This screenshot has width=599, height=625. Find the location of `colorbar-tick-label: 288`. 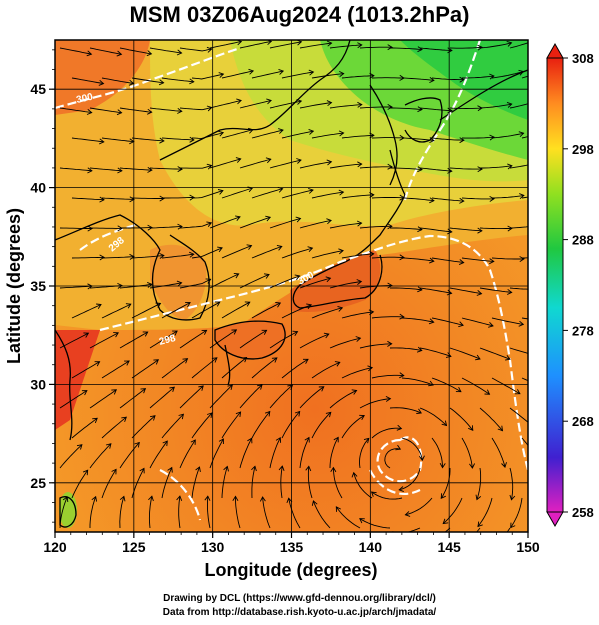

colorbar-tick-label: 288 is located at coordinates (583, 240).